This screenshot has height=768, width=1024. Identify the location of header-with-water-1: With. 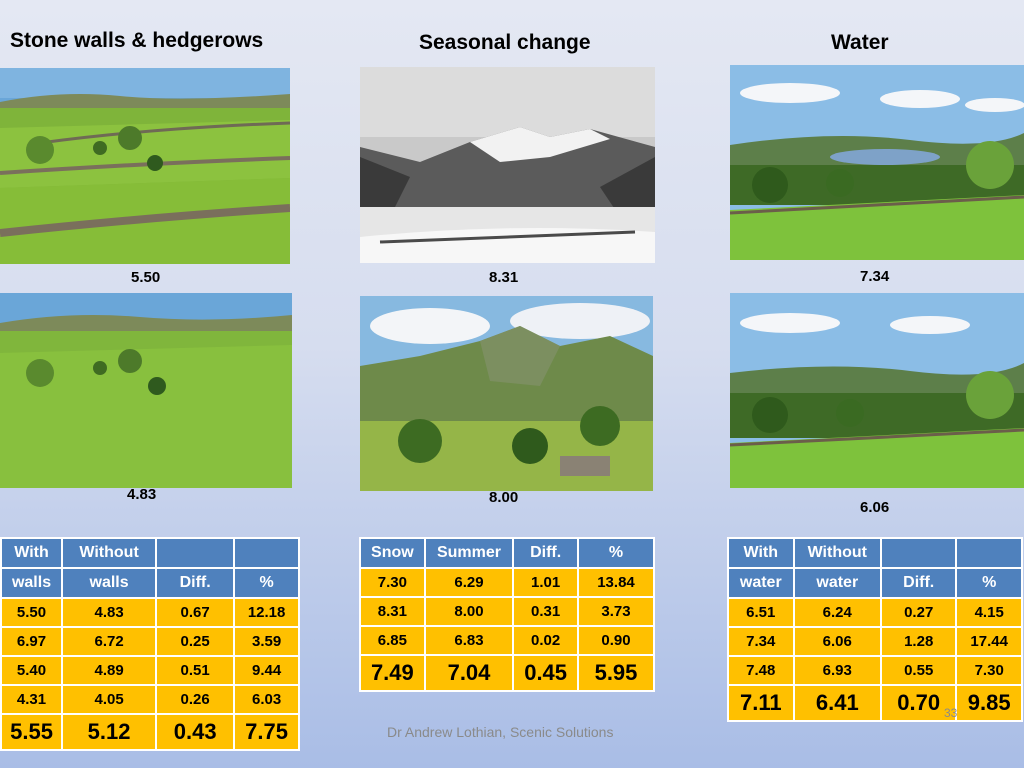
(761, 553).